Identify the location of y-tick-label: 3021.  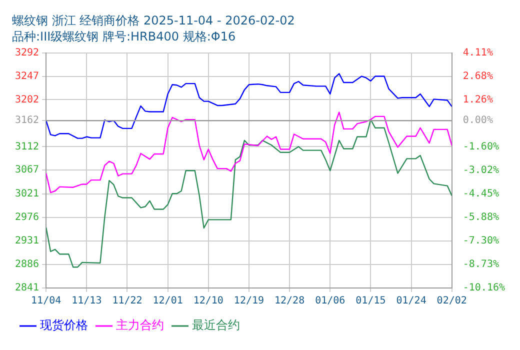
(27, 194).